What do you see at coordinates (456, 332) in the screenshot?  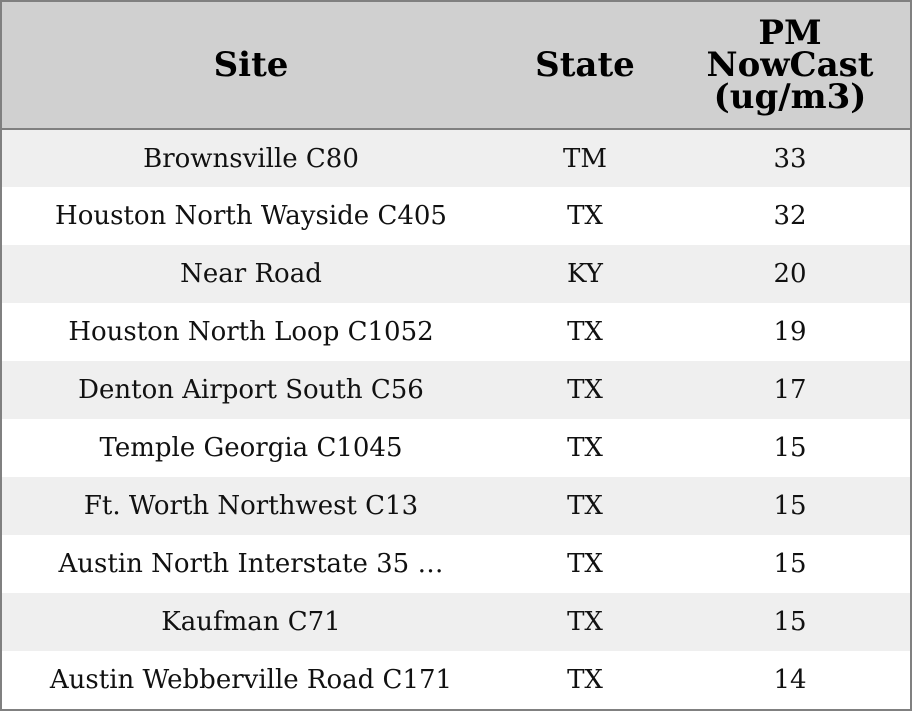 I see `table-row: Houston North Loop C1052 TX 19` at bounding box center [456, 332].